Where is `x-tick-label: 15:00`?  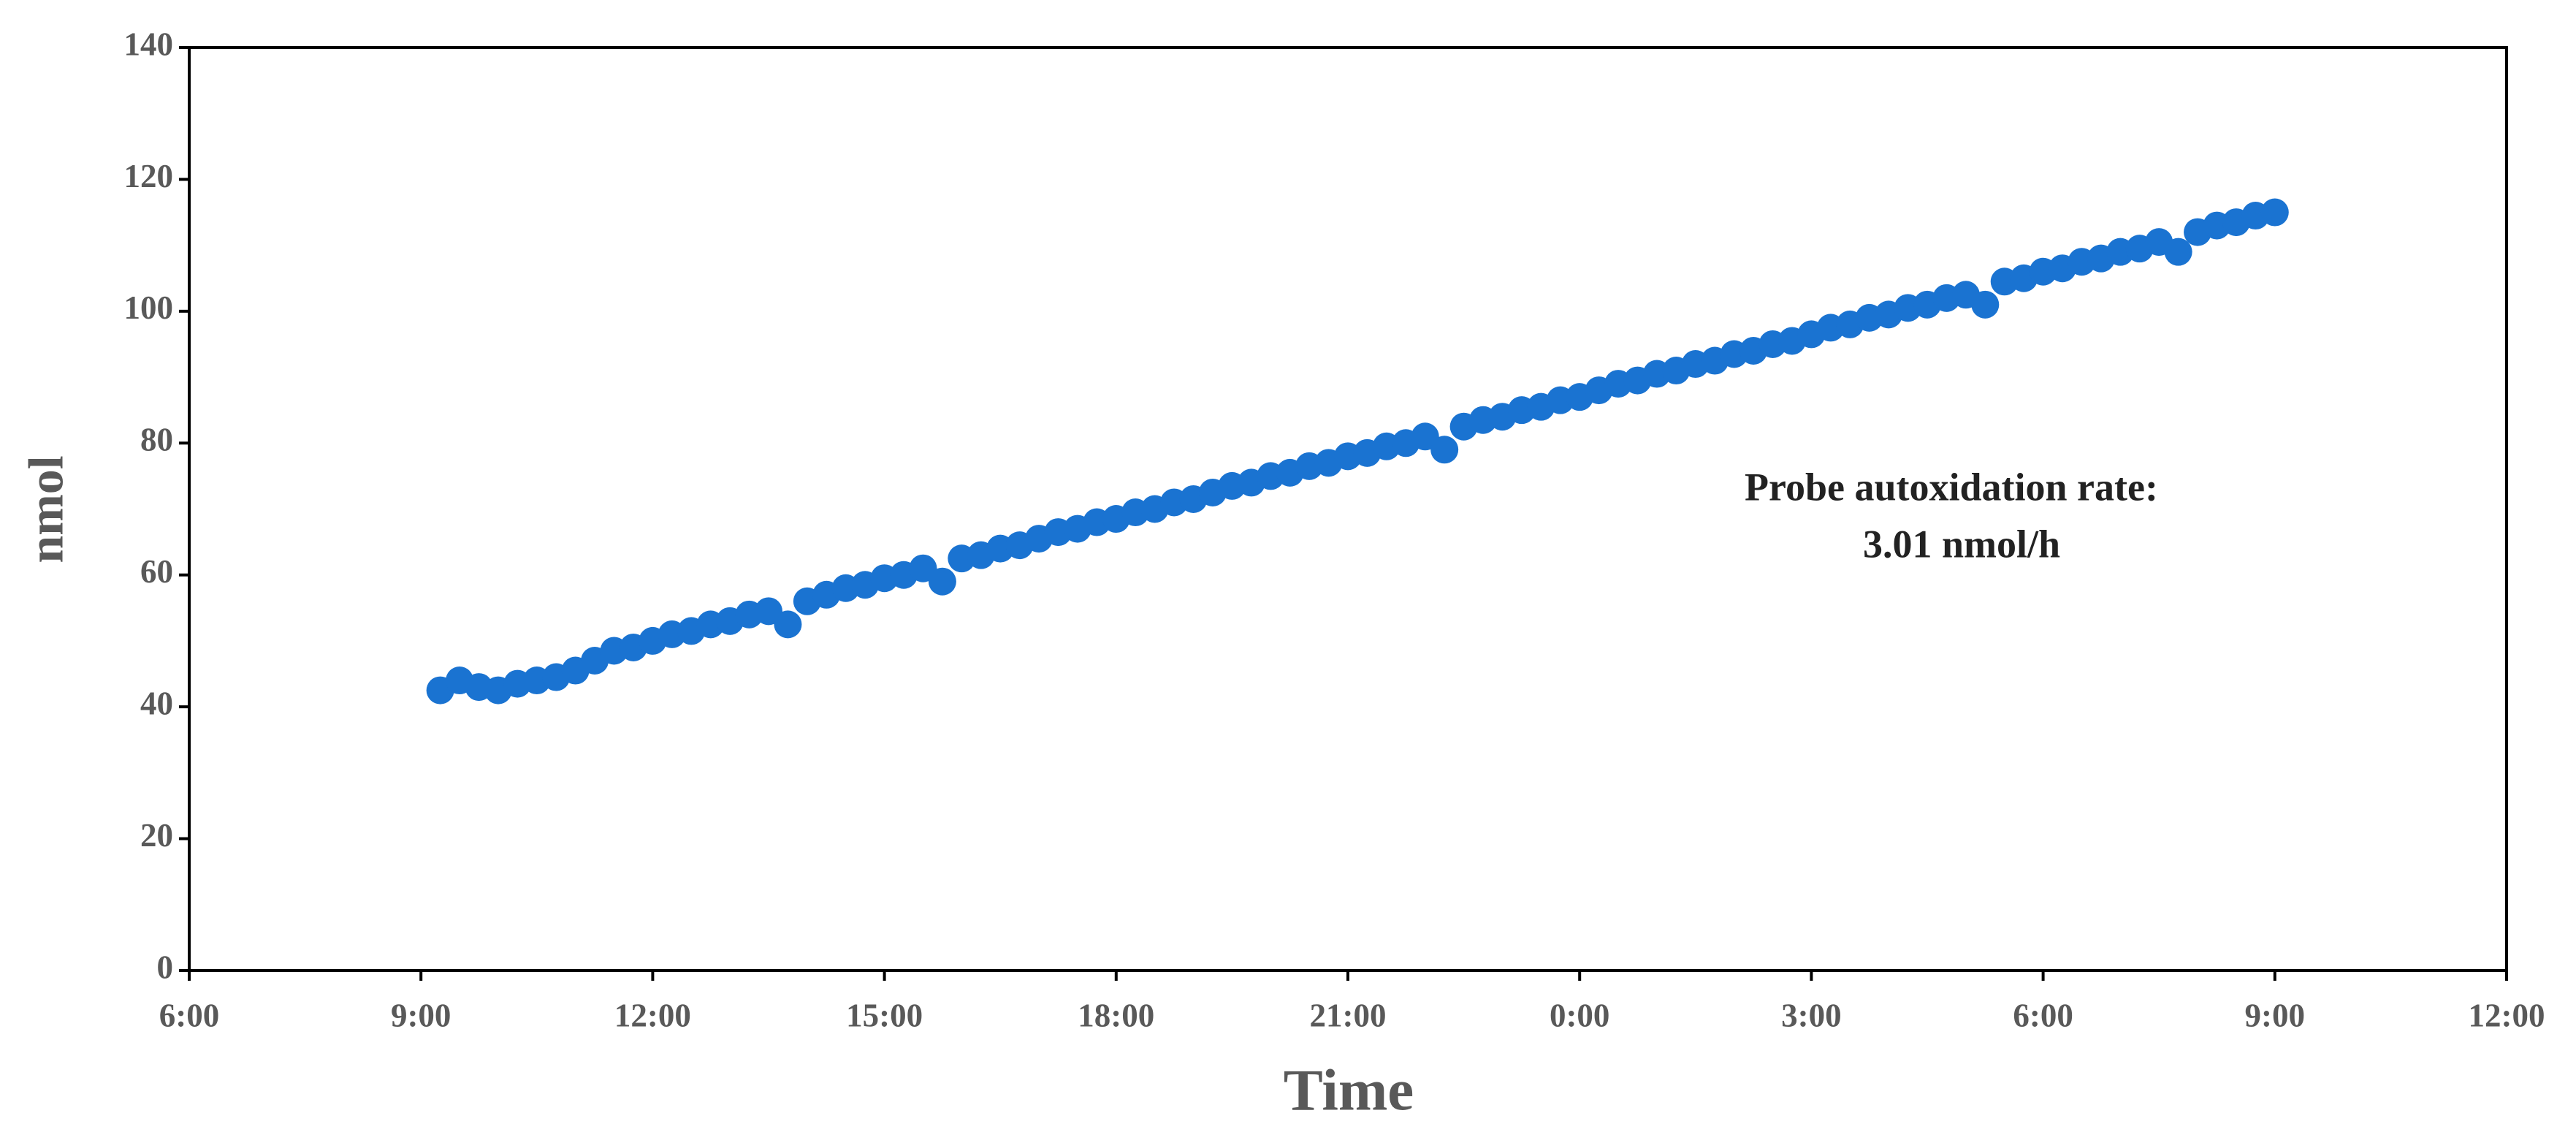 x-tick-label: 15:00 is located at coordinates (885, 1015).